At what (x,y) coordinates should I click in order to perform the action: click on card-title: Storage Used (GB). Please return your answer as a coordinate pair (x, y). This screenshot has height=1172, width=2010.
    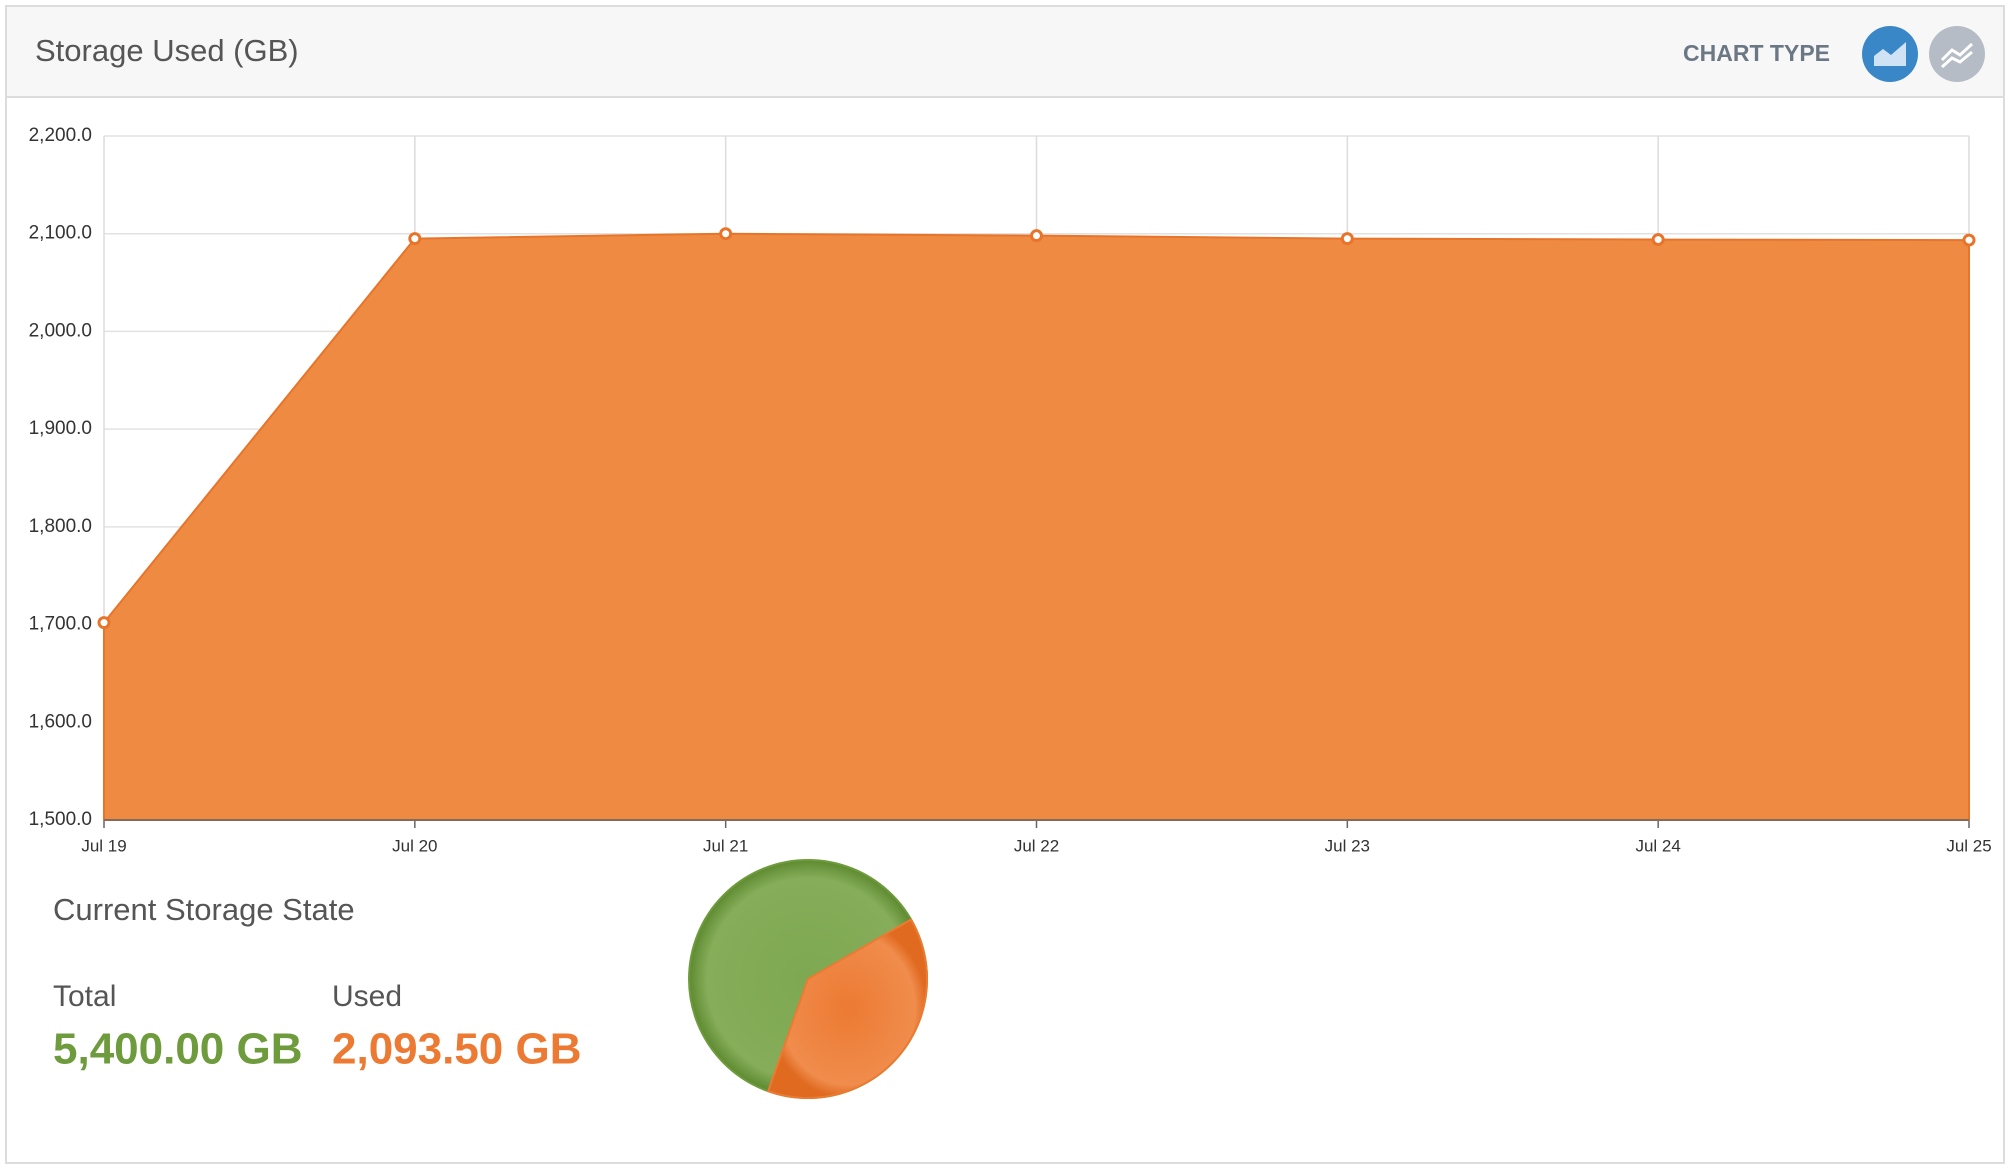
    Looking at the image, I should click on (167, 50).